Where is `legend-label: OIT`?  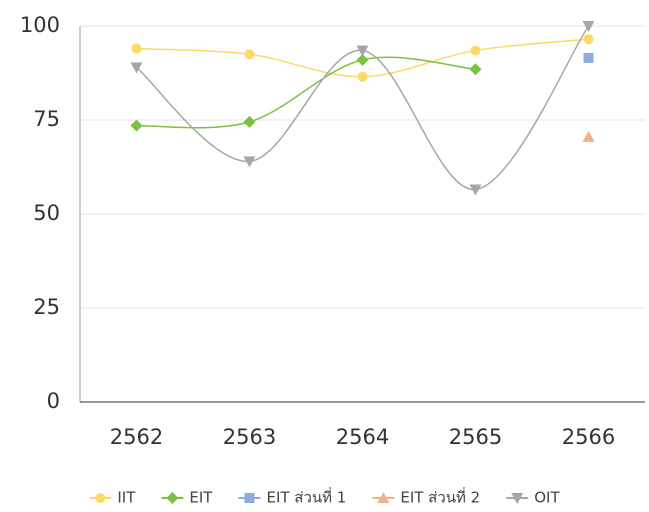 legend-label: OIT is located at coordinates (547, 498).